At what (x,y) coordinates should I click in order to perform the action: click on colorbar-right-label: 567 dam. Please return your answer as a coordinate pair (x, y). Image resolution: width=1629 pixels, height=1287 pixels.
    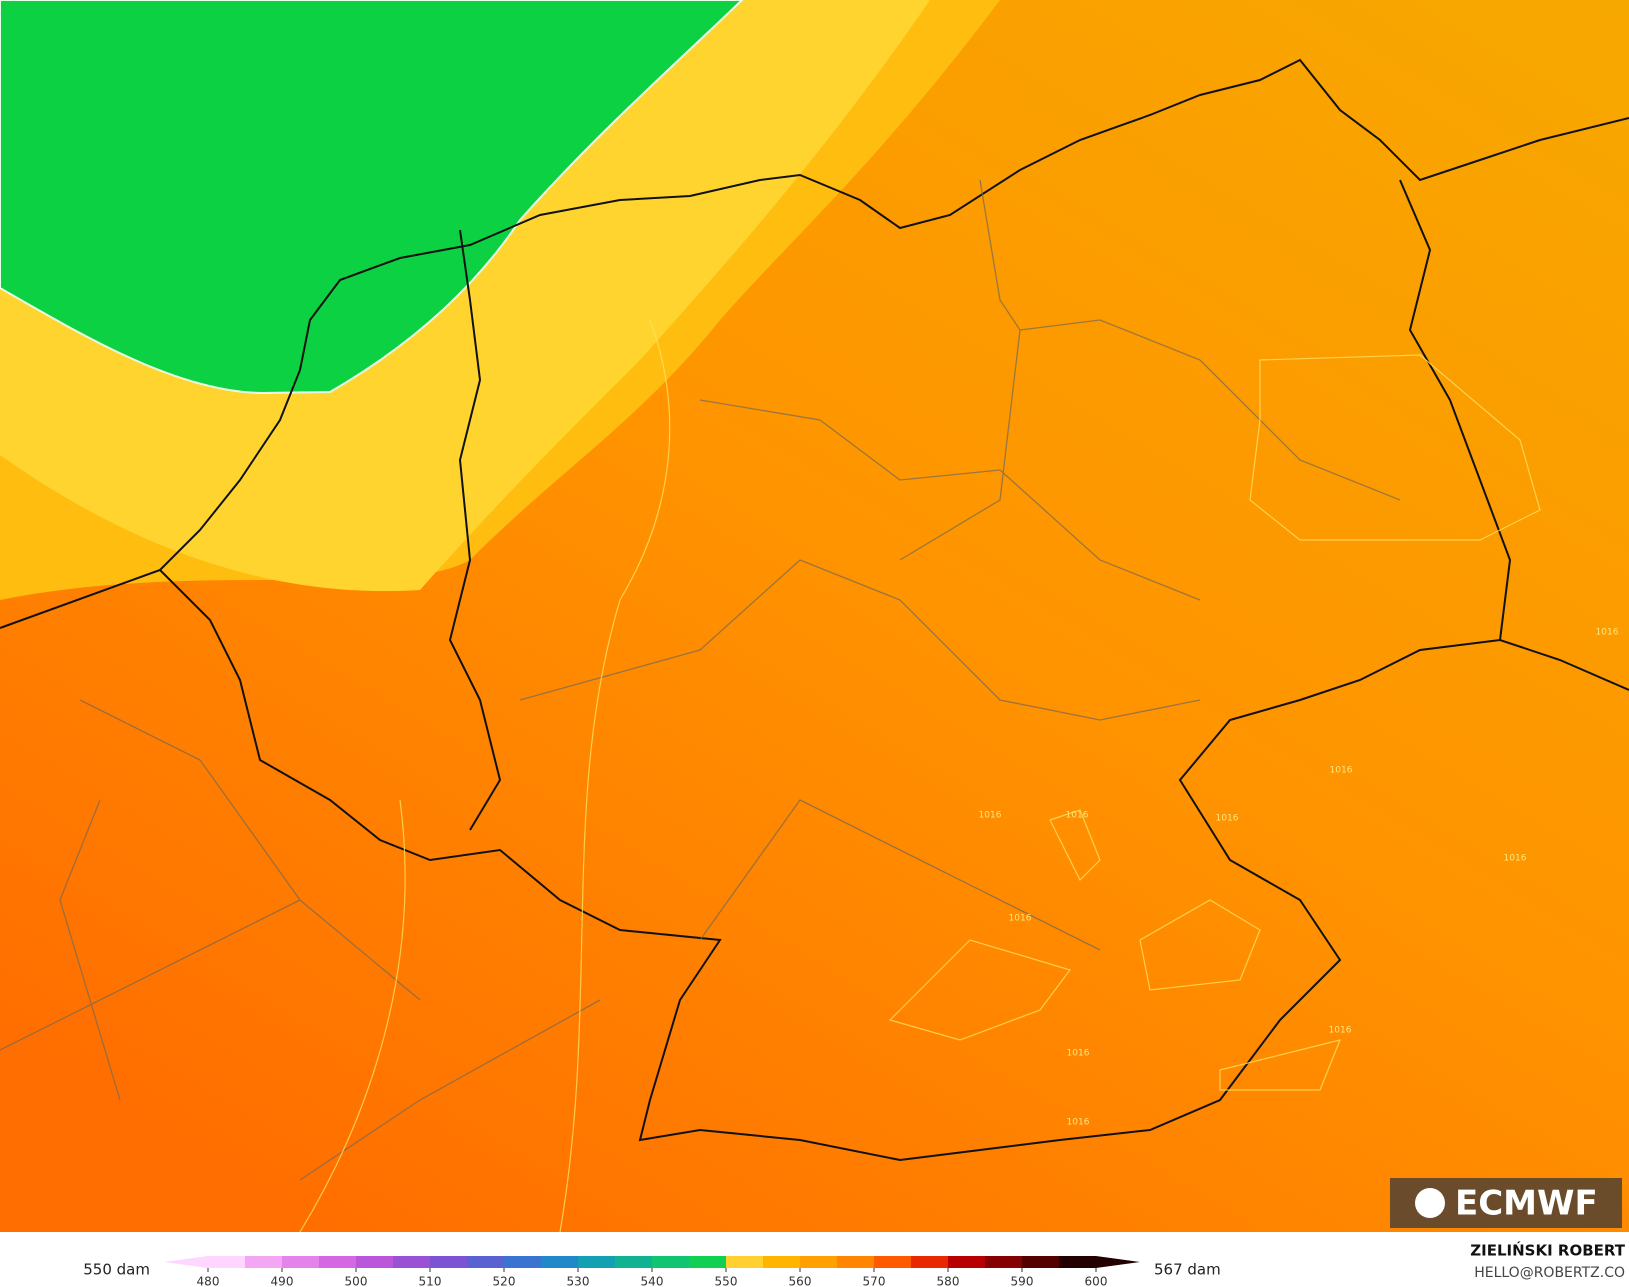
    Looking at the image, I should click on (1187, 1270).